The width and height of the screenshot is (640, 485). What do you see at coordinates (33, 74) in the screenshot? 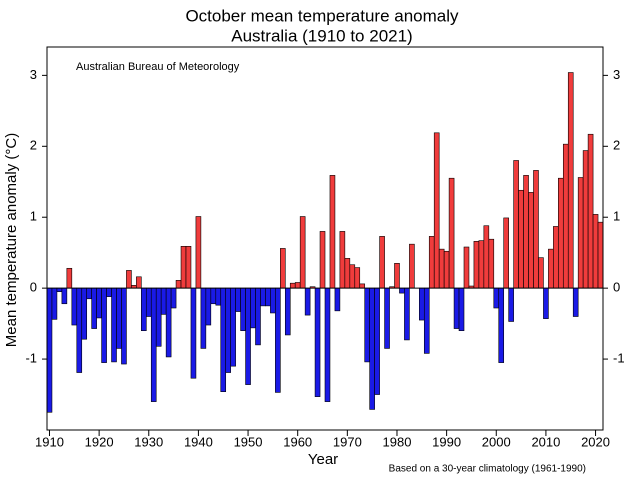
I see `y-tick-label: 3` at bounding box center [33, 74].